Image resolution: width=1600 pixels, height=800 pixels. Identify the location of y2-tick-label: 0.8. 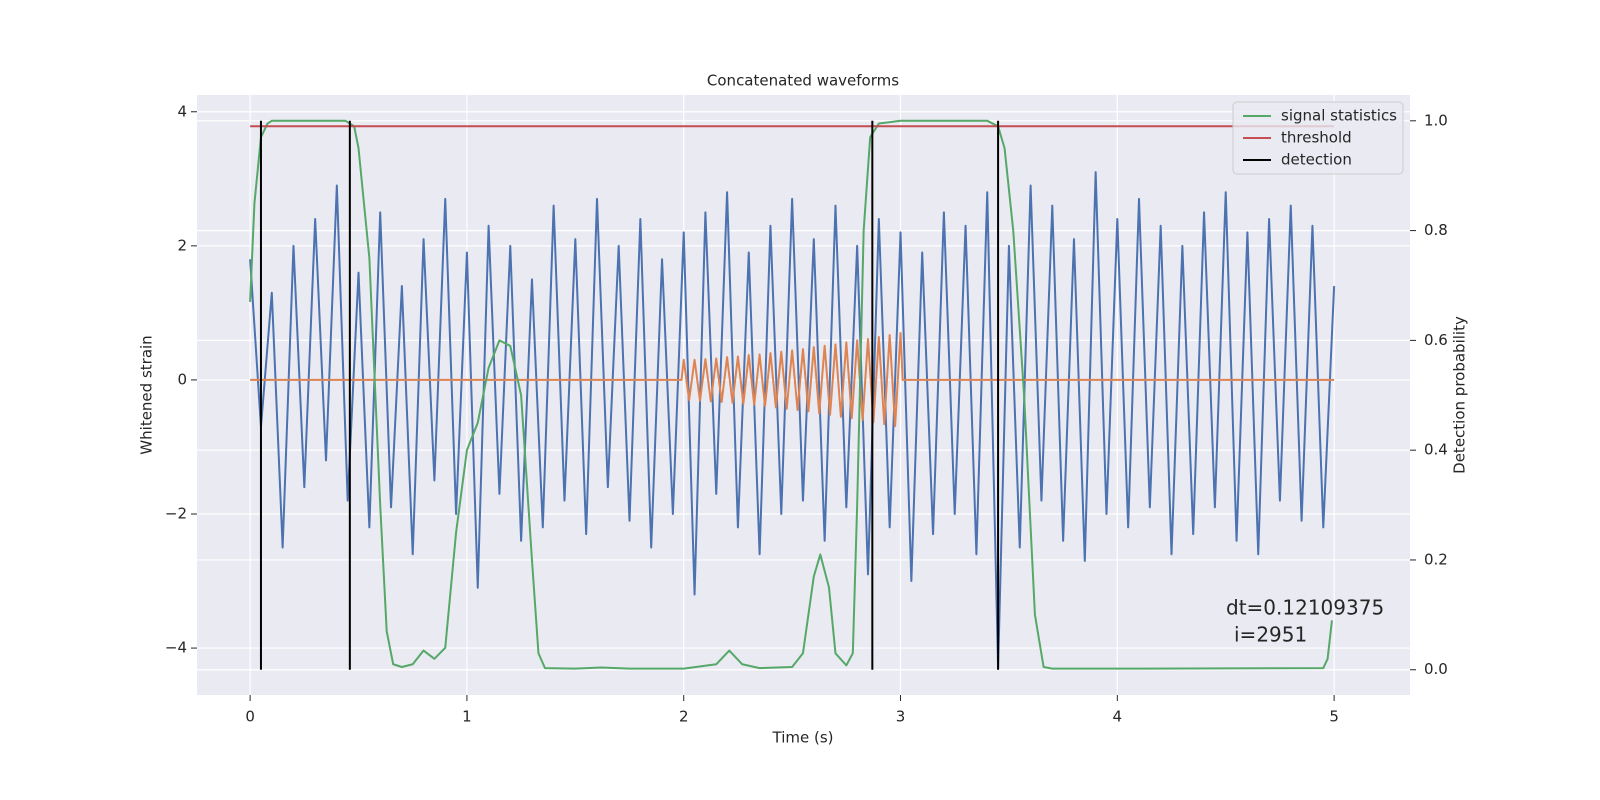
(1436, 230).